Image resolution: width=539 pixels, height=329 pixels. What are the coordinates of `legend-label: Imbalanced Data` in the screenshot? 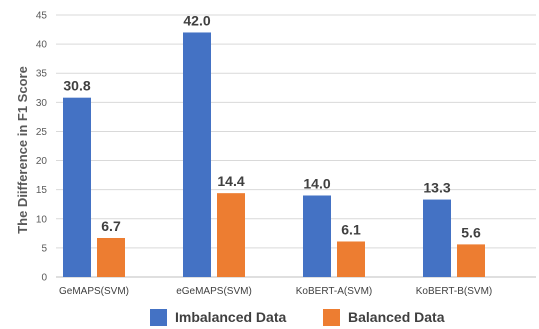 It's located at (230, 317).